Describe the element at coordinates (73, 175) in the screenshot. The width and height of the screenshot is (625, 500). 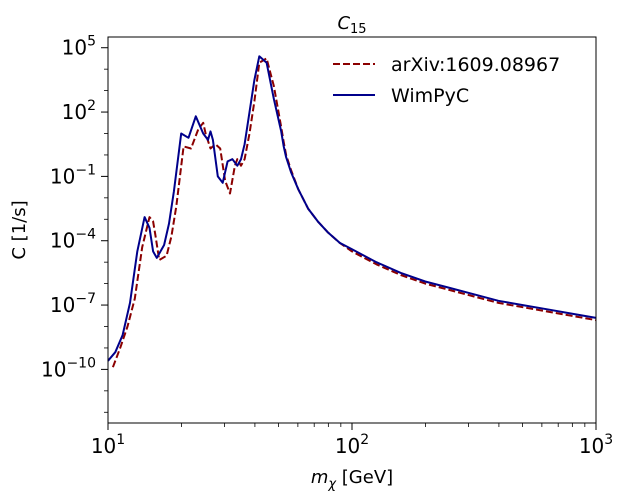
I see `y-tick-label: 10⁻¹` at that location.